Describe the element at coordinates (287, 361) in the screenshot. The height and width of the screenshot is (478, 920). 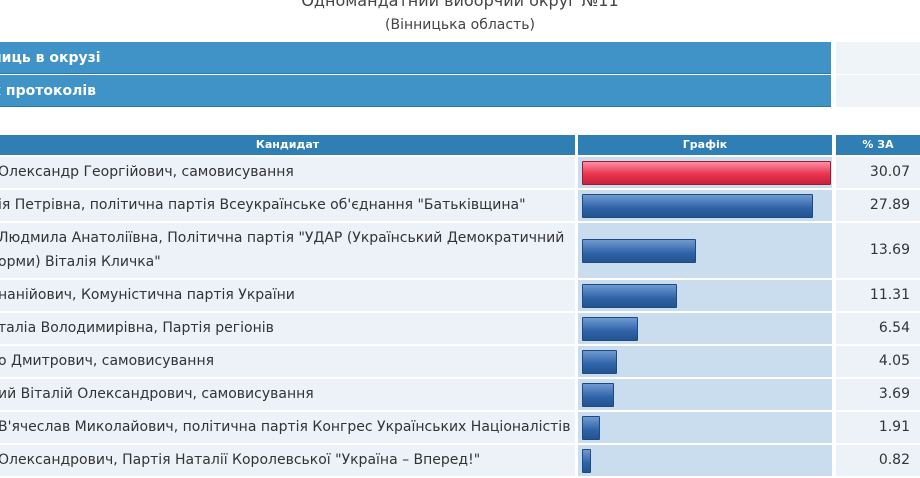
I see `candidate-name-cell: о Дмитрович, самовисування` at that location.